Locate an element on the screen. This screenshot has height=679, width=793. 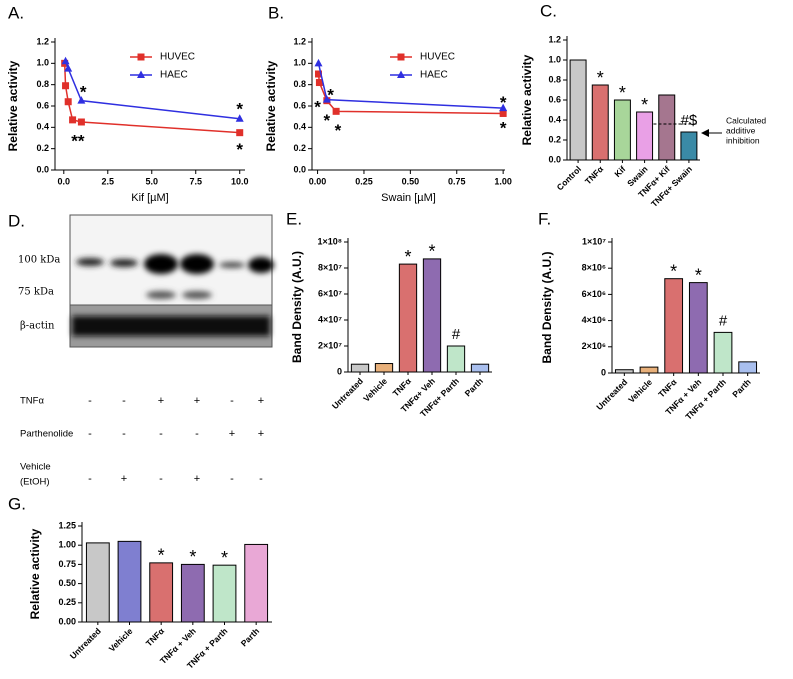
y-axis-label: Band Density (A.U.) is located at coordinates (547, 307).